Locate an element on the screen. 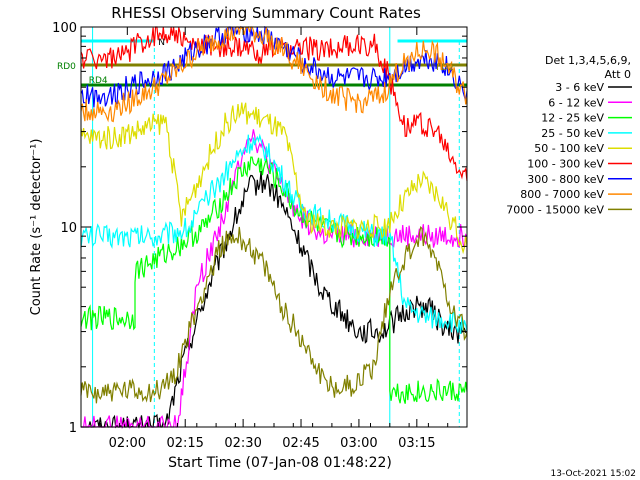  legend-label: 7000 - 15000 keV is located at coordinates (555, 209).